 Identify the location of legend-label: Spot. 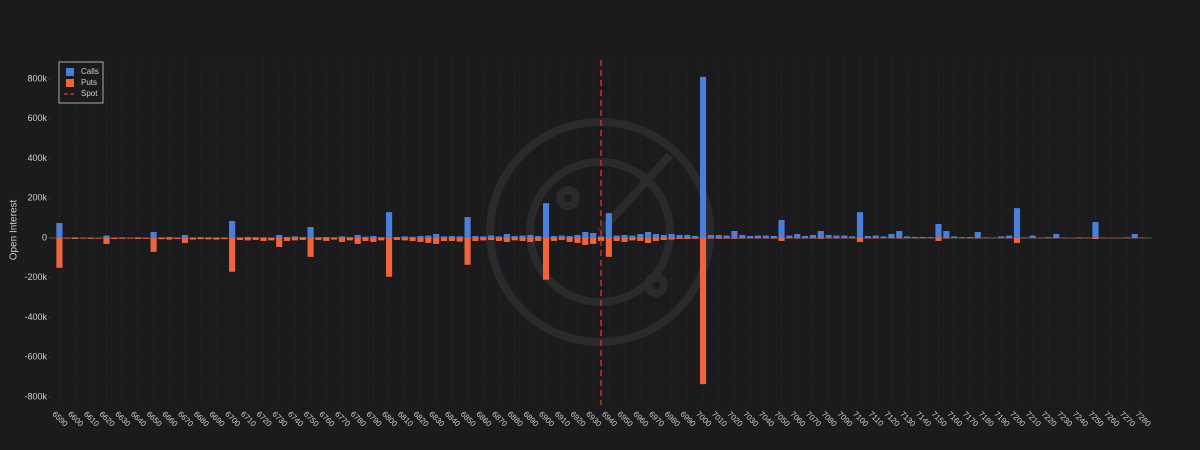
(89, 93).